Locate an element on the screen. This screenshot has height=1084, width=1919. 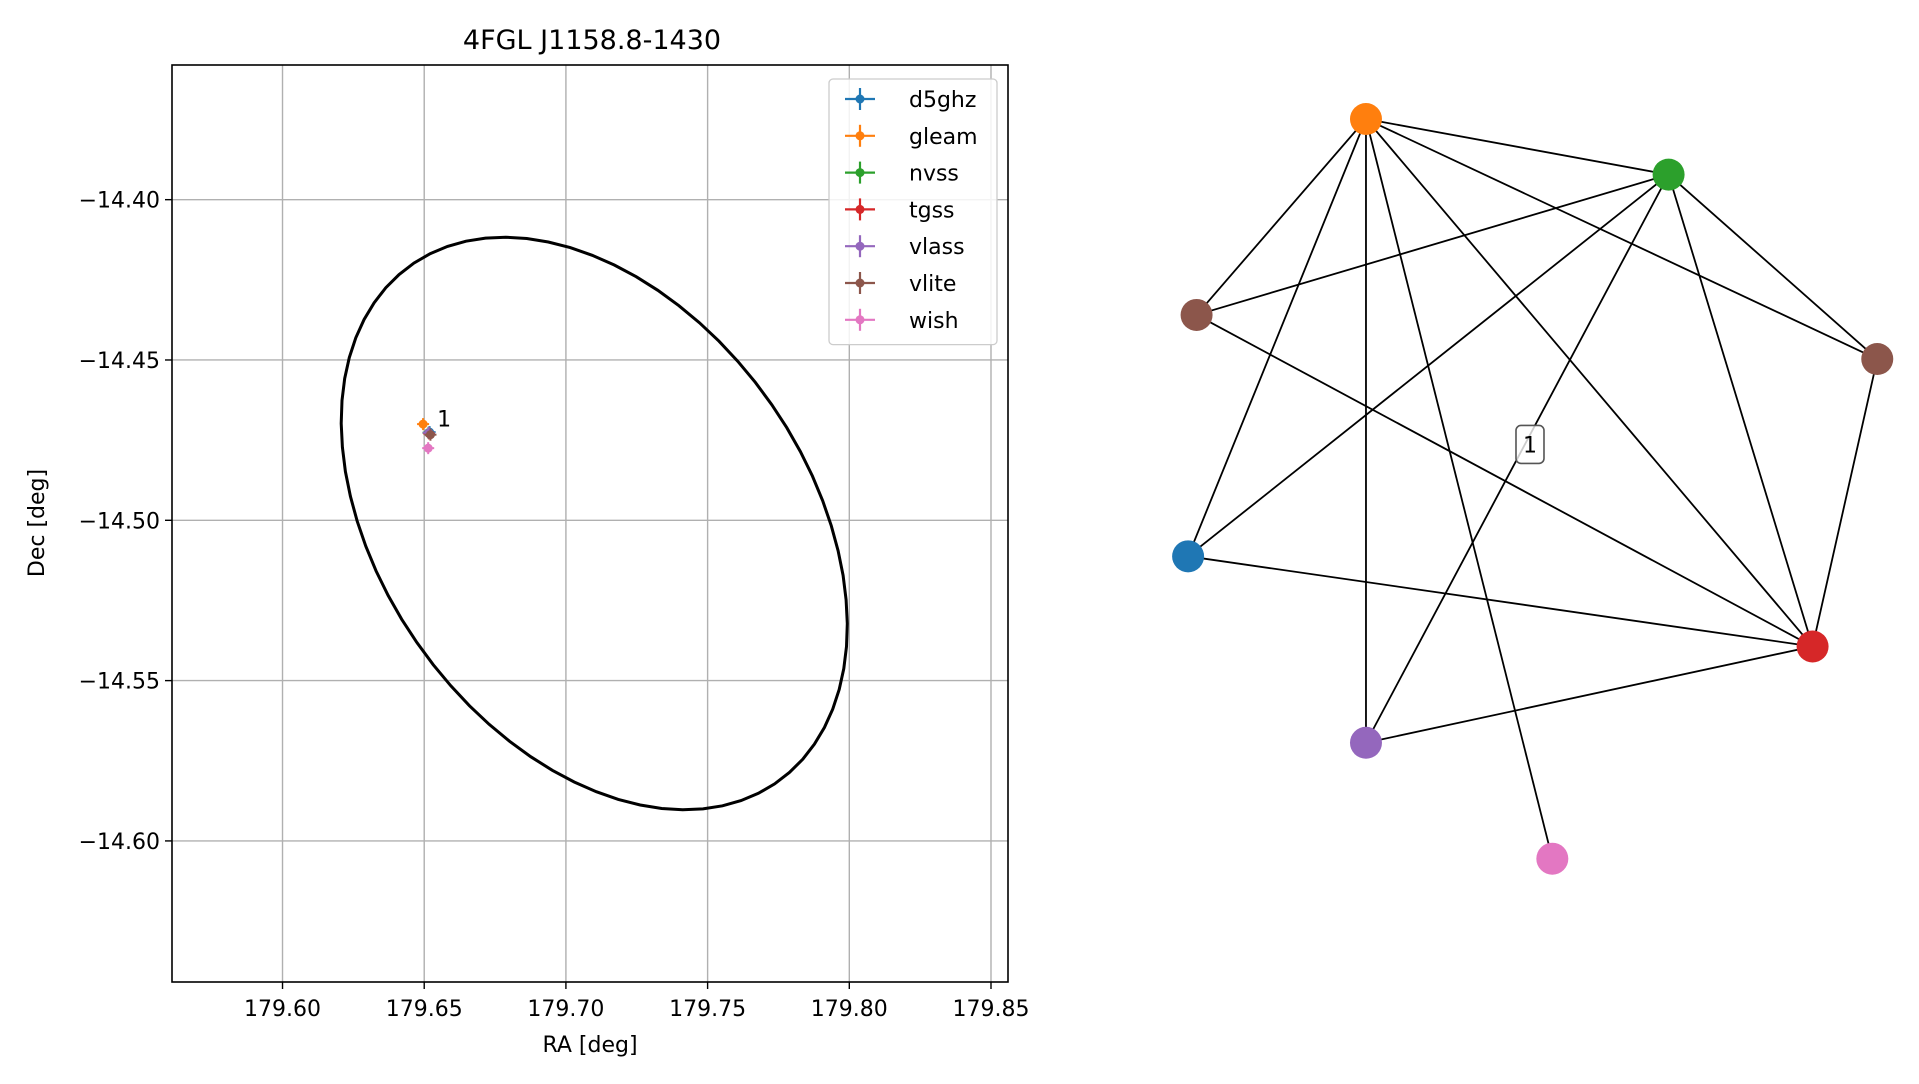
legend-box is located at coordinates (913, 212).